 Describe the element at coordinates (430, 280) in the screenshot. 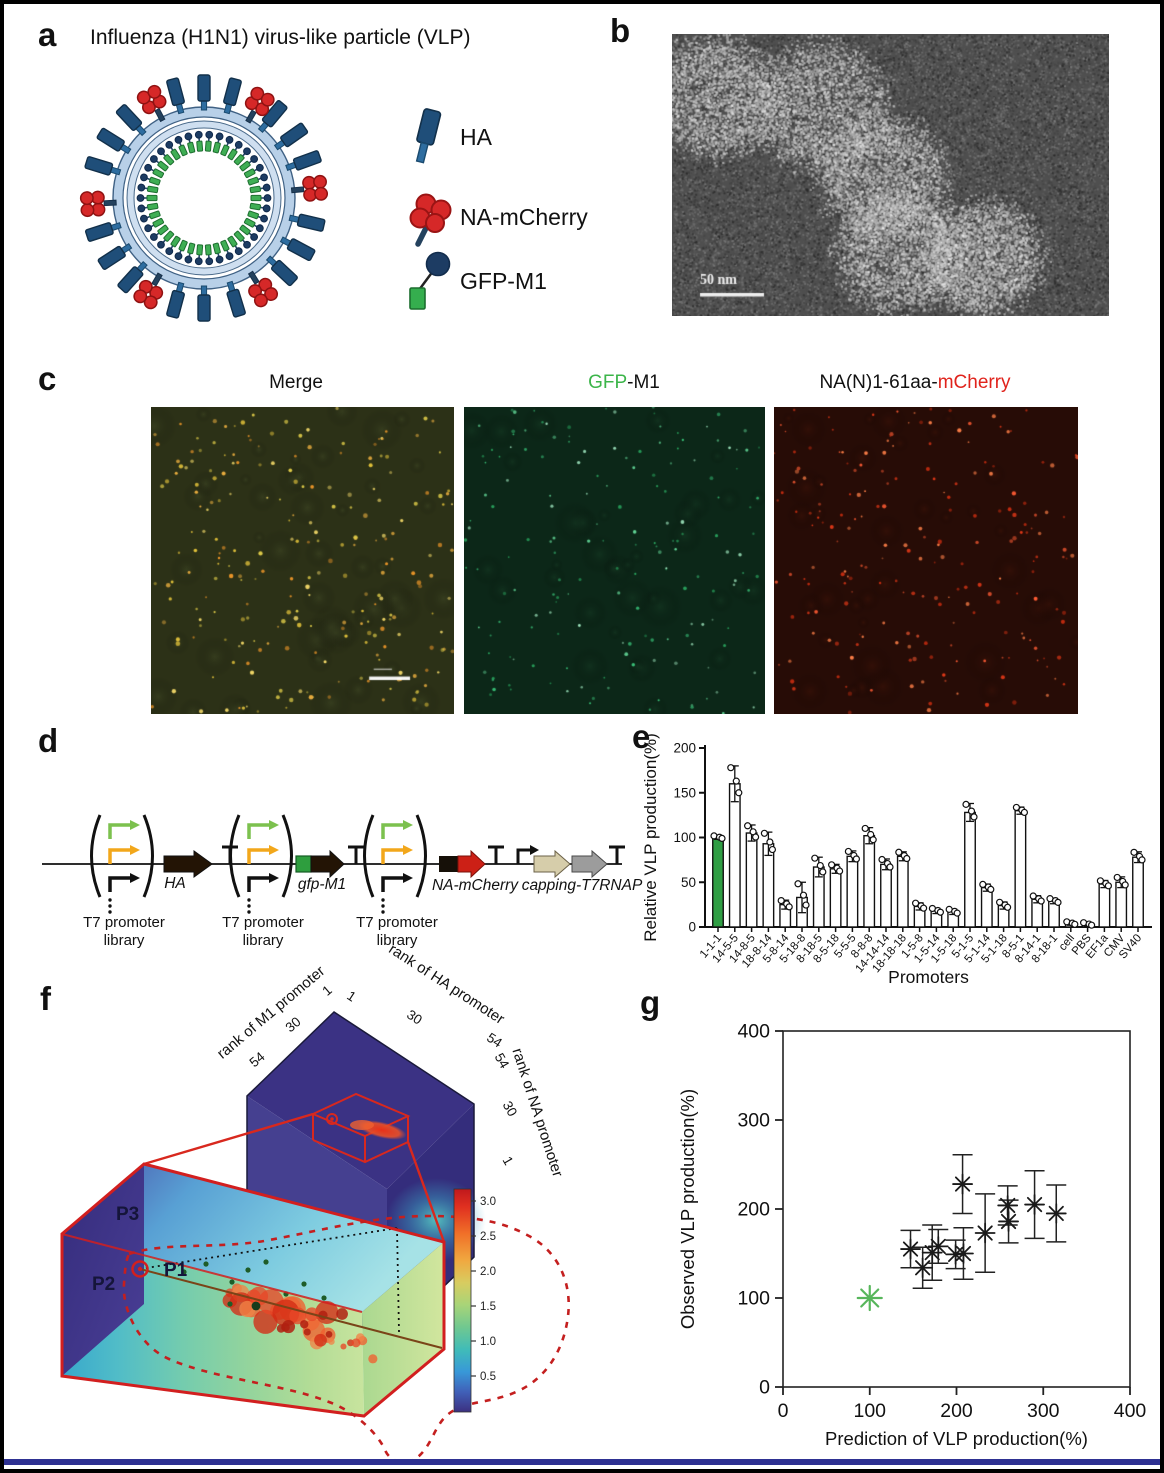

I see `gfp-m1-icon` at that location.